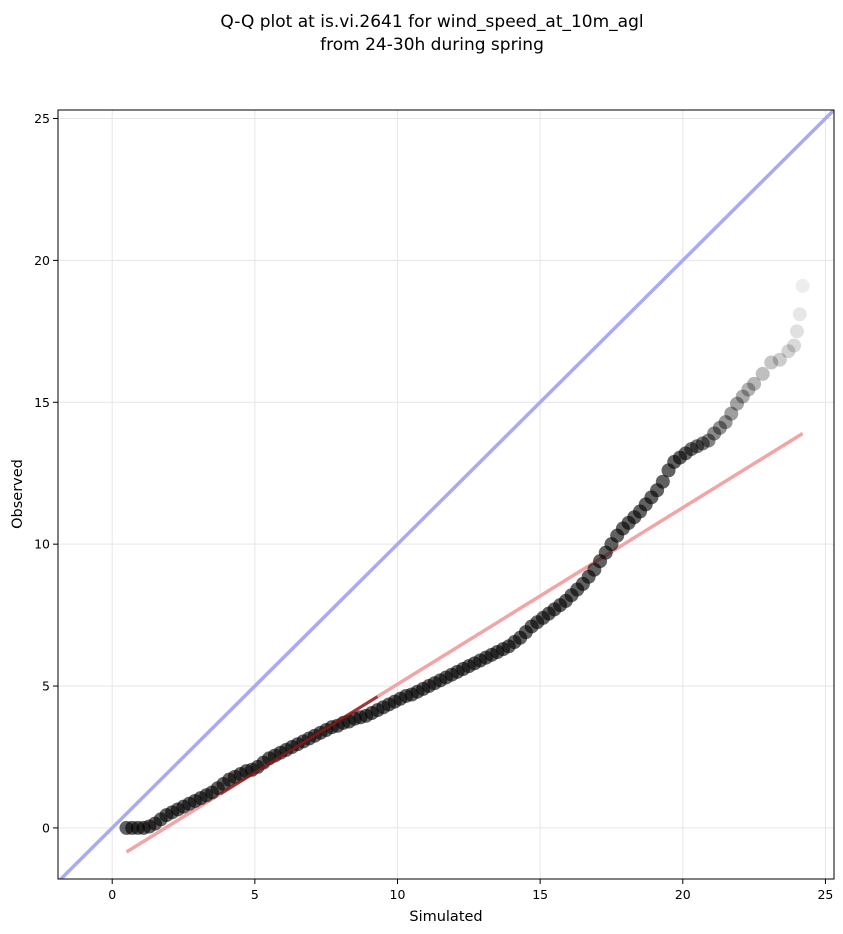 The height and width of the screenshot is (934, 843). Describe the element at coordinates (825, 894) in the screenshot. I see `x-tick-label: 25` at that location.